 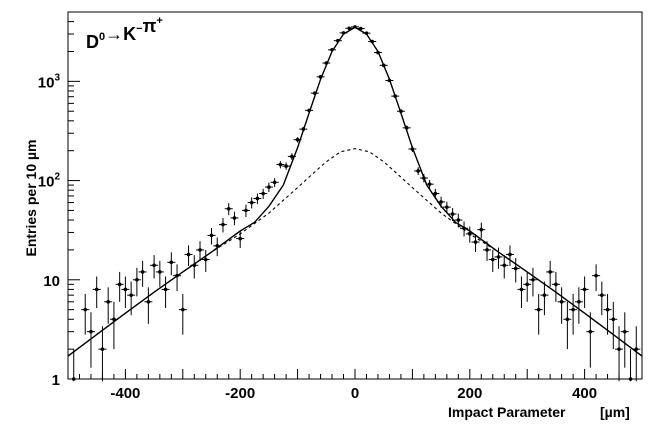 What do you see at coordinates (31, 197) in the screenshot?
I see `y-axis-label: Entries per 10 µm` at bounding box center [31, 197].